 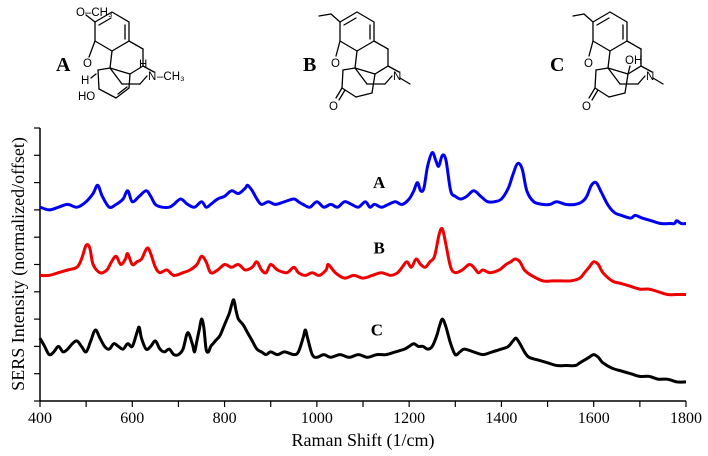 I want to click on structure-c-bonds, so click(x=618, y=56).